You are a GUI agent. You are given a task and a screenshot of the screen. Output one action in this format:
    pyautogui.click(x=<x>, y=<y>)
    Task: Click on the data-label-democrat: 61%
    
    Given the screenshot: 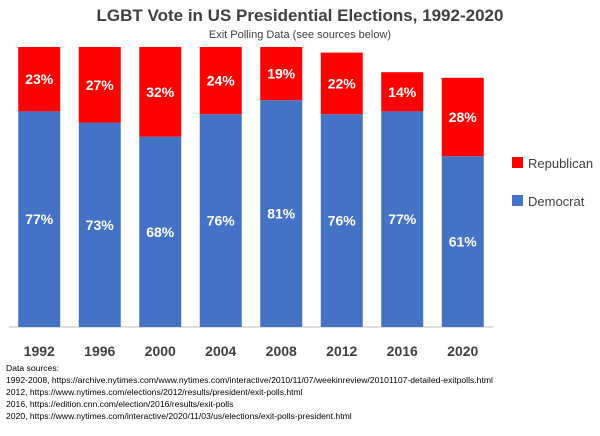 What is the action you would take?
    pyautogui.click(x=463, y=242)
    